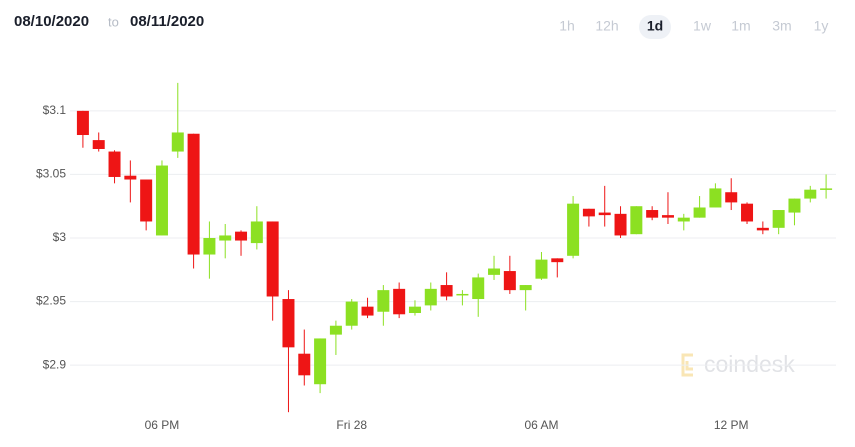 Image resolution: width=855 pixels, height=447 pixels. I want to click on watermark: coindesk, so click(738, 364).